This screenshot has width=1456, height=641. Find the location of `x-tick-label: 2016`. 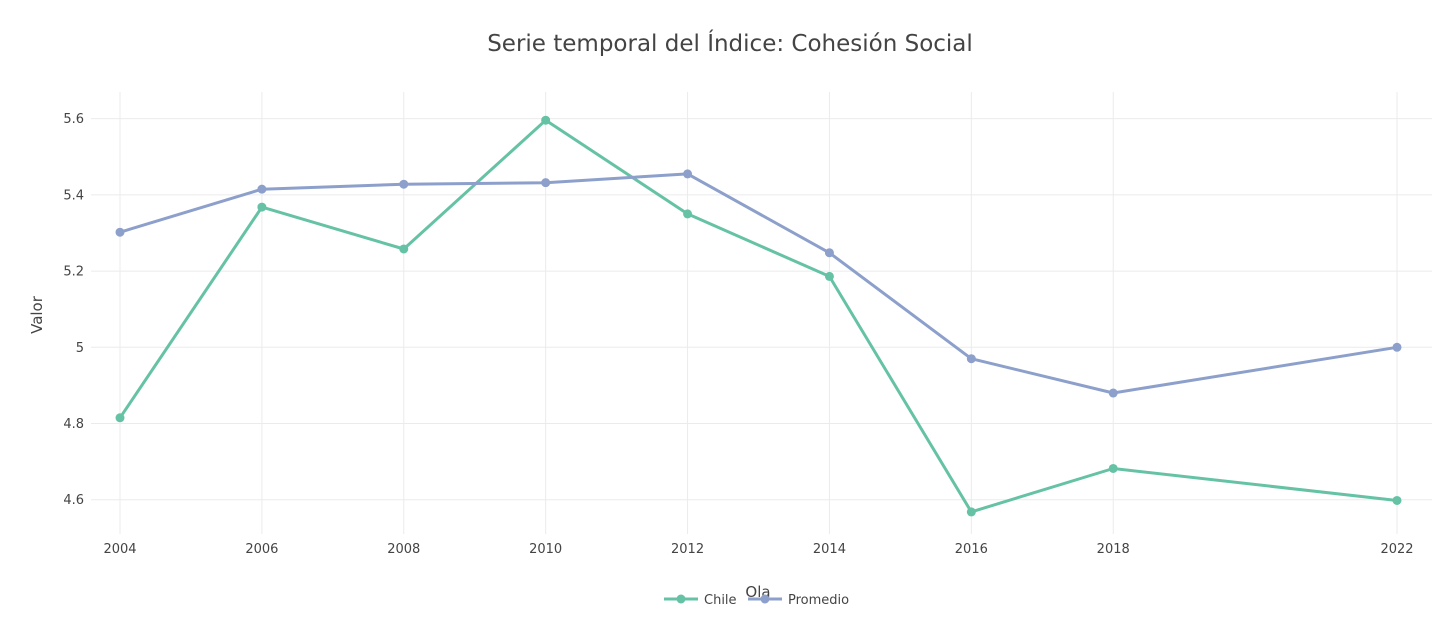

x-tick-label: 2016 is located at coordinates (971, 549).